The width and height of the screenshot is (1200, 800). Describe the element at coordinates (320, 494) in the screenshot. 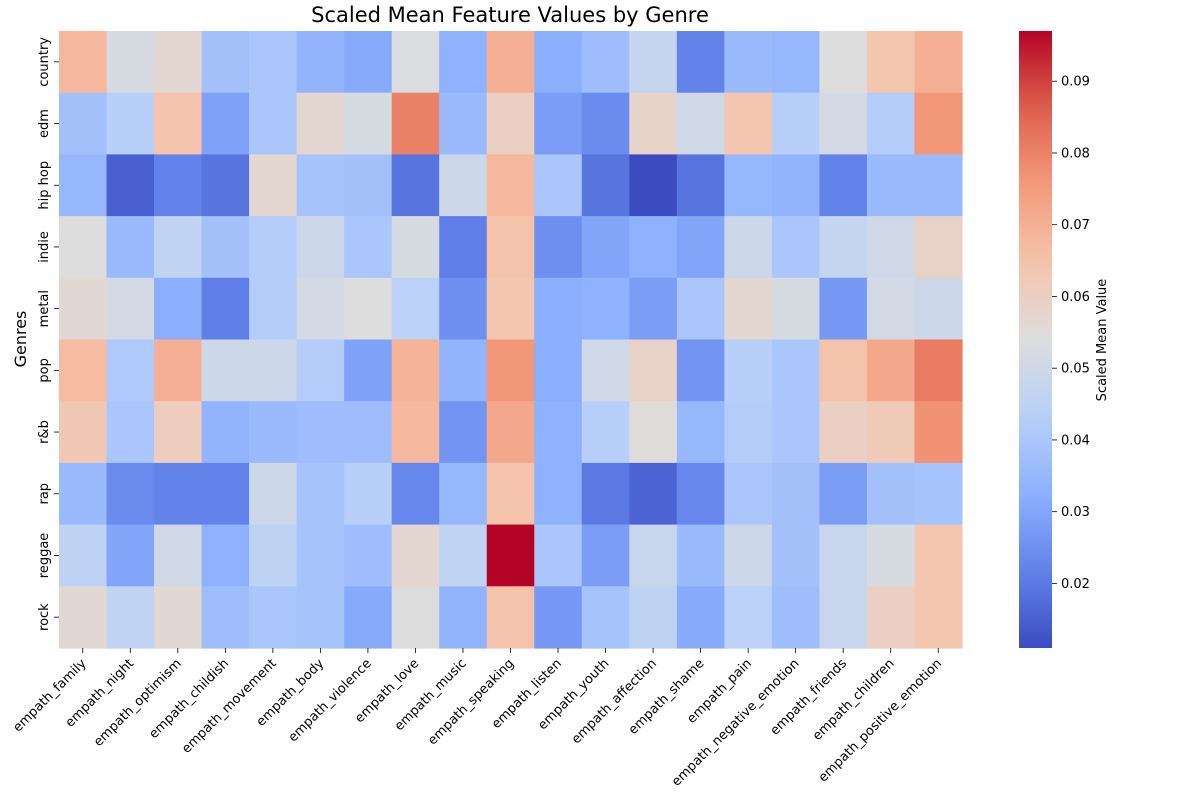

I see `heatmap-cell-rap-empath-body` at that location.